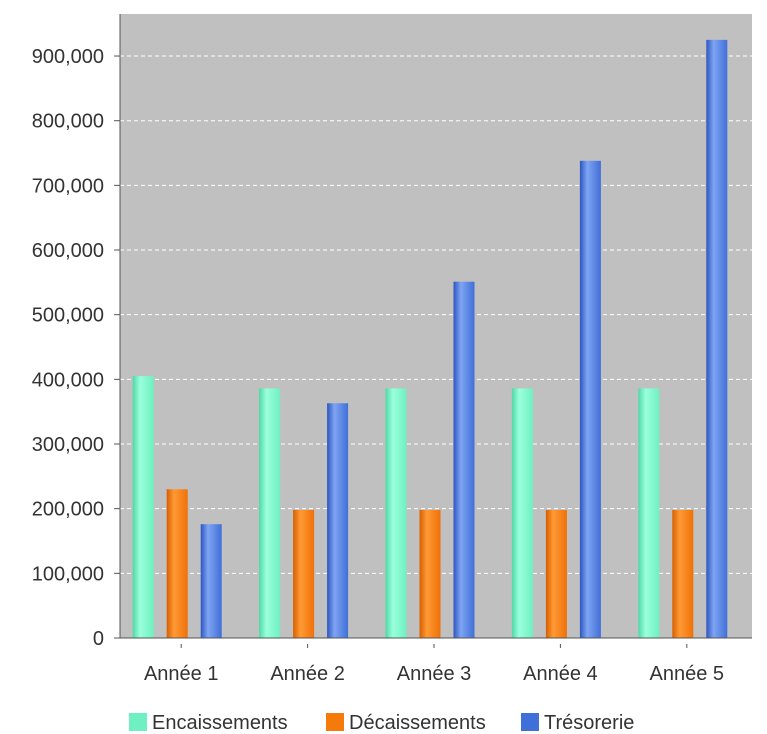 The height and width of the screenshot is (734, 767). What do you see at coordinates (68, 251) in the screenshot?
I see `y-tick-label: 600,000` at bounding box center [68, 251].